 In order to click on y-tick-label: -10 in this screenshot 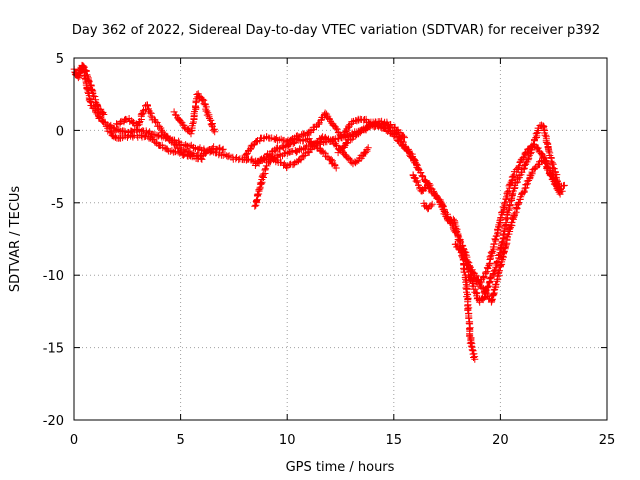, I will do `click(53, 276)`.